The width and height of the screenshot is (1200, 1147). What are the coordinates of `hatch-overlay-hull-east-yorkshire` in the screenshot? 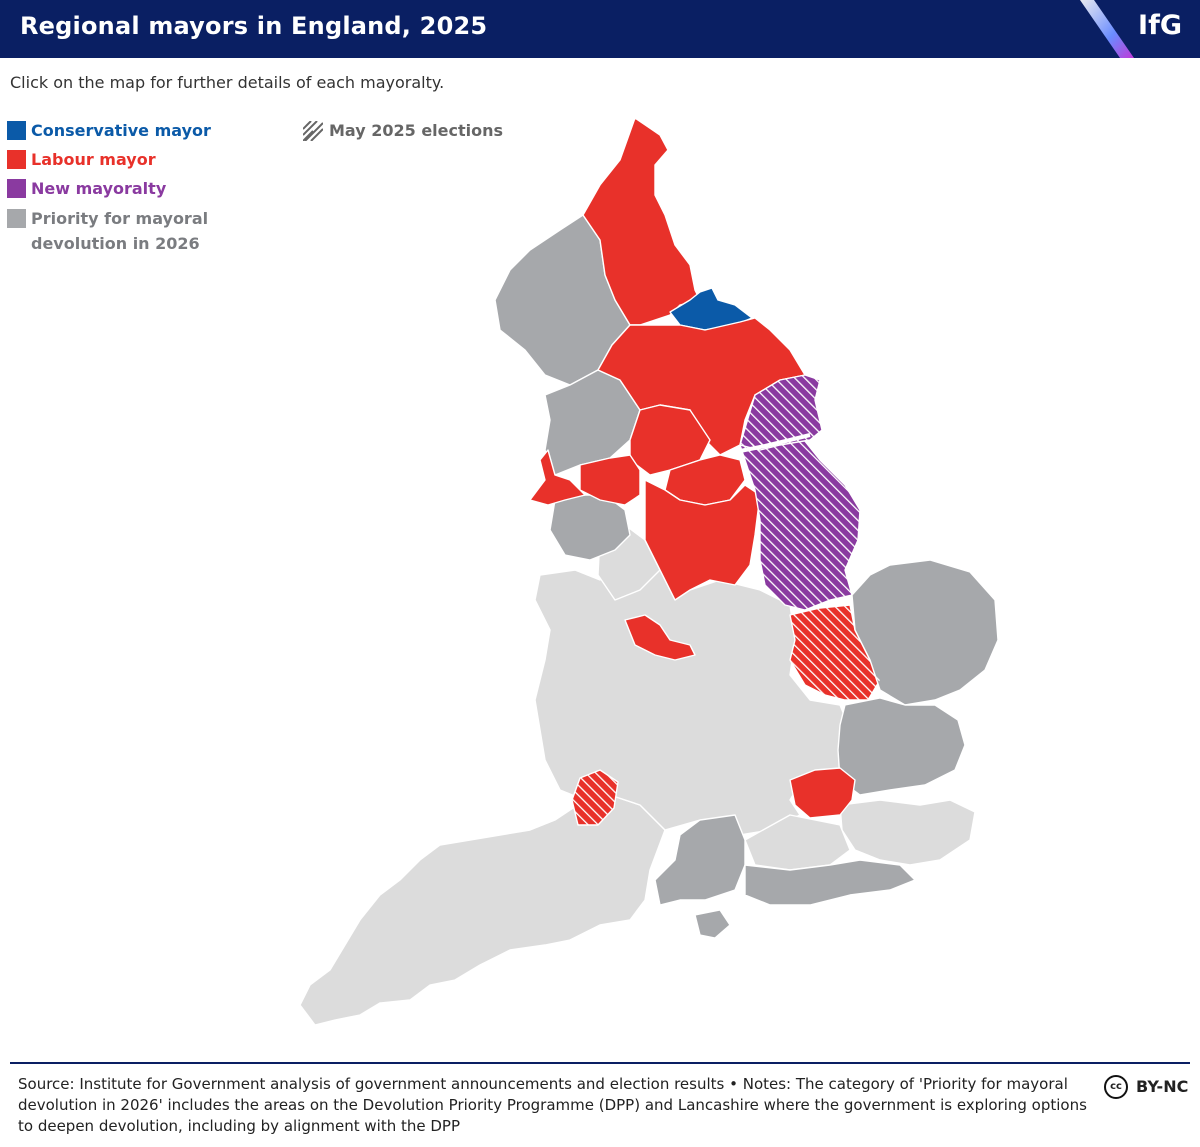 It's located at (781, 412).